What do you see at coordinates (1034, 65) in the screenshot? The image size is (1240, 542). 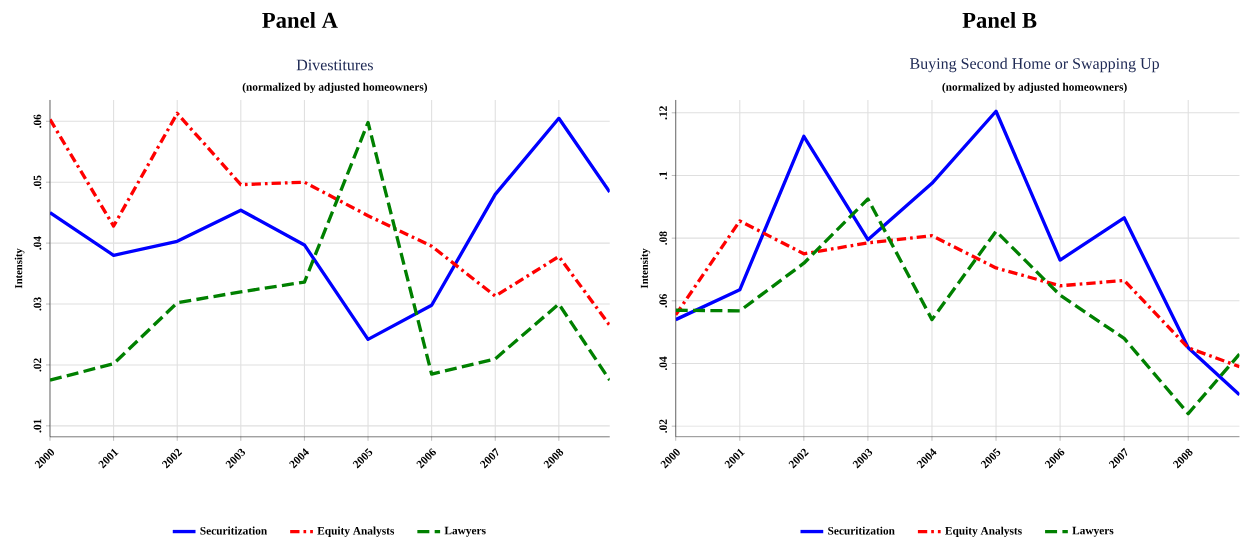 I see `chart-subtitle: Buying Second Home or Swapping Up` at bounding box center [1034, 65].